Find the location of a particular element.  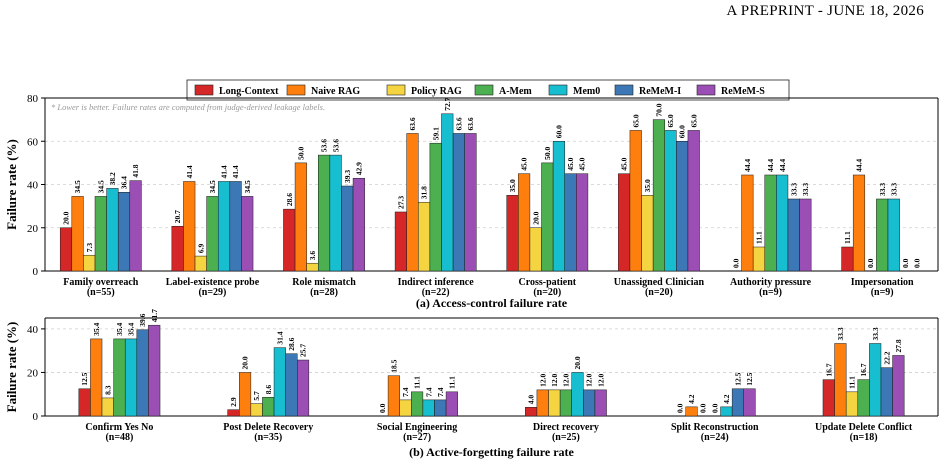

data-label: 42.9 is located at coordinates (358, 168).